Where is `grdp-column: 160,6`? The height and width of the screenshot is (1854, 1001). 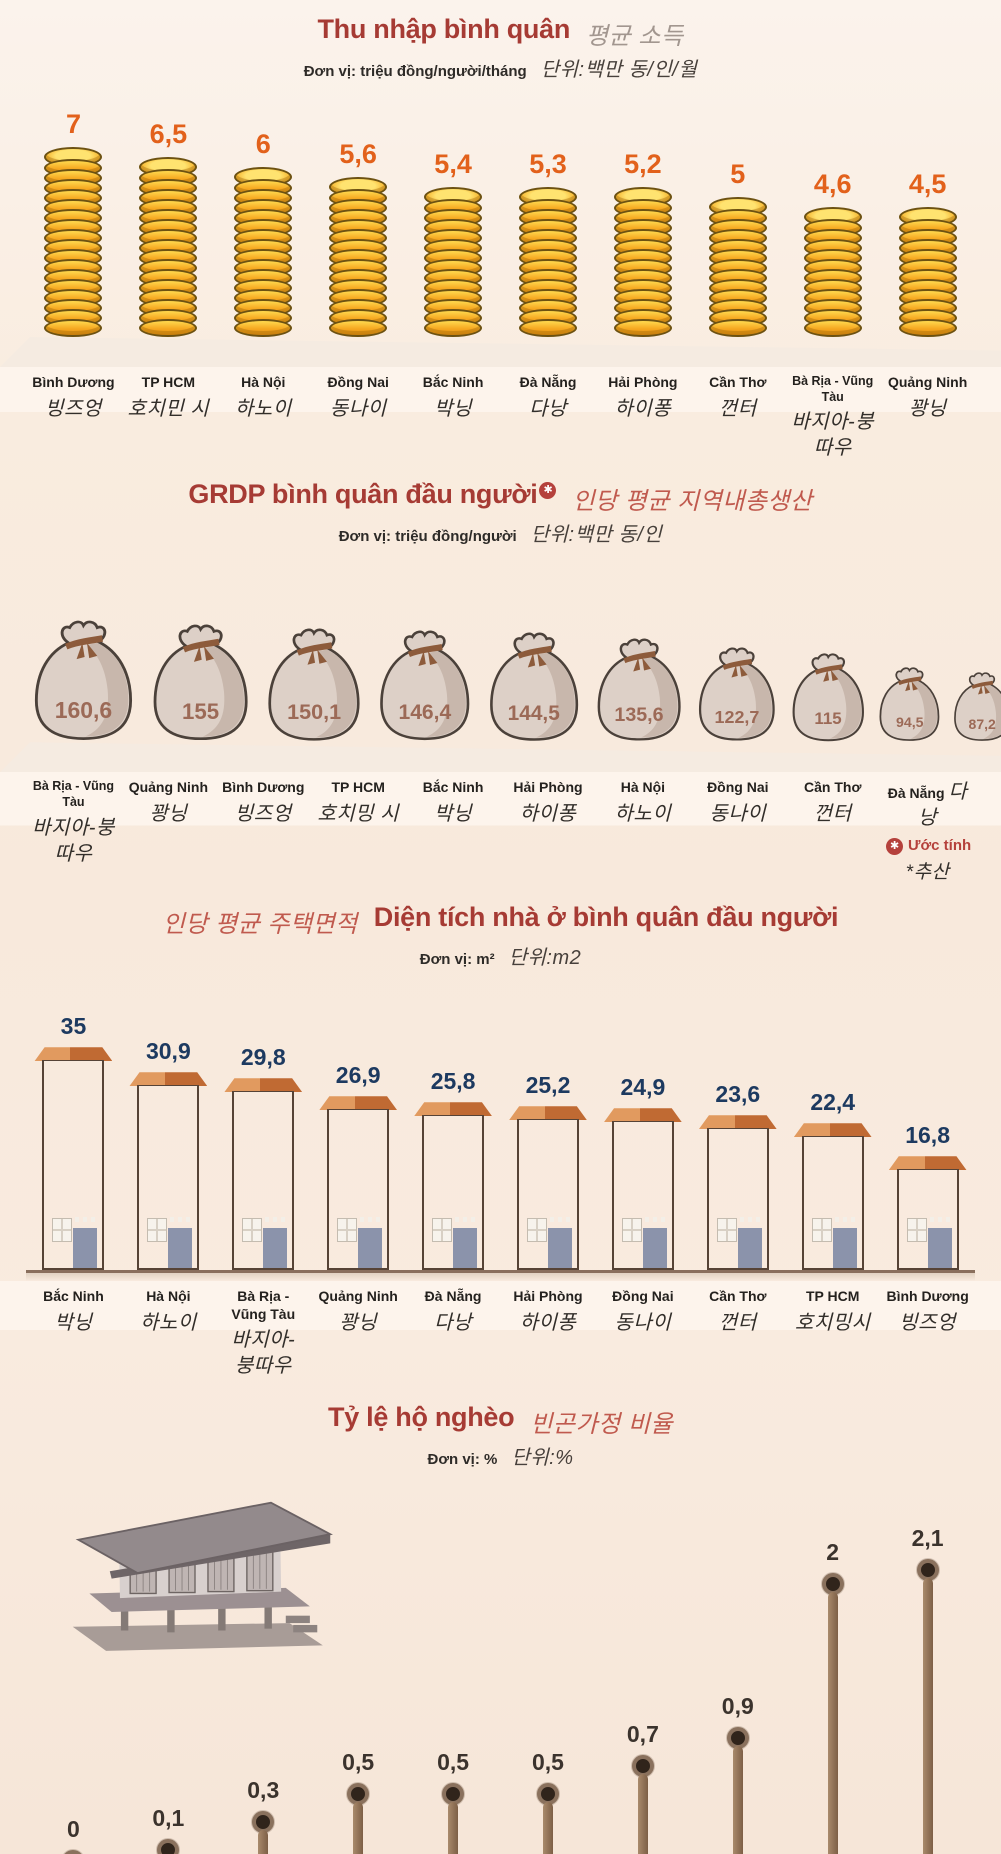 grdp-column: 160,6 is located at coordinates (83, 681).